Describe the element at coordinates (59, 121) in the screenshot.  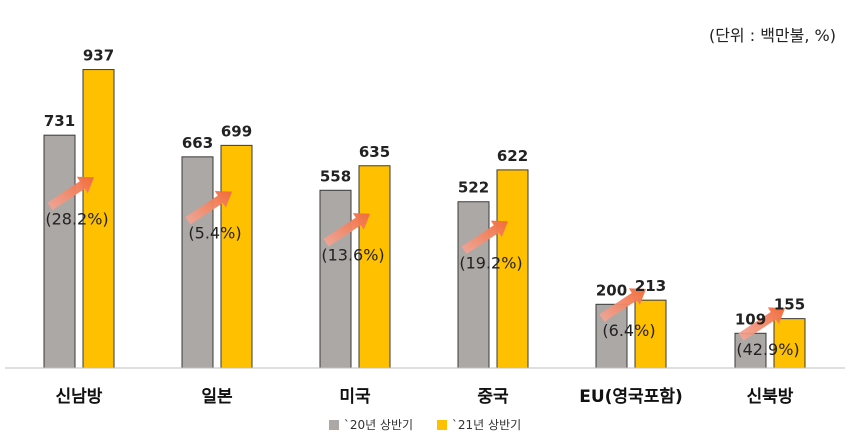
I see `value-label: 731` at that location.